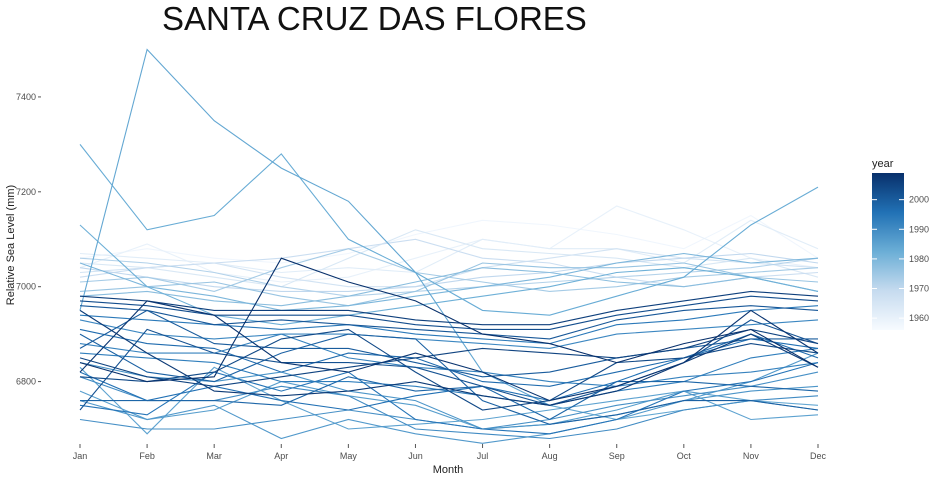 Image resolution: width=940 pixels, height=480 pixels. What do you see at coordinates (919, 229) in the screenshot?
I see `colorbar-label: 1990` at bounding box center [919, 229].